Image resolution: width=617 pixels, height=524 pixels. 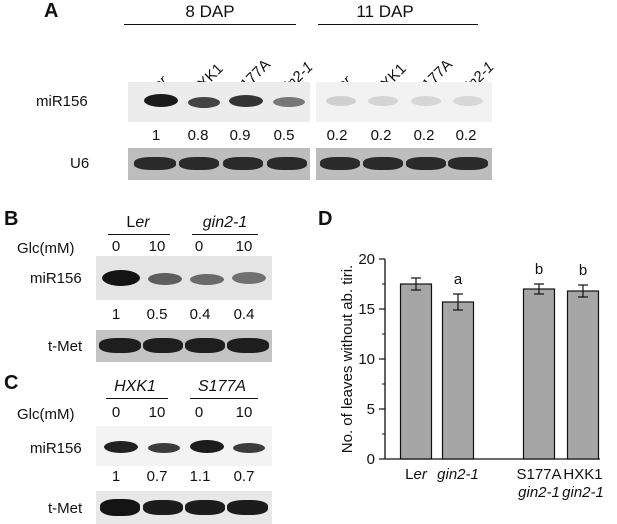 What do you see at coordinates (366, 359) in the screenshot?
I see `y-tick-label: 10` at bounding box center [366, 359].